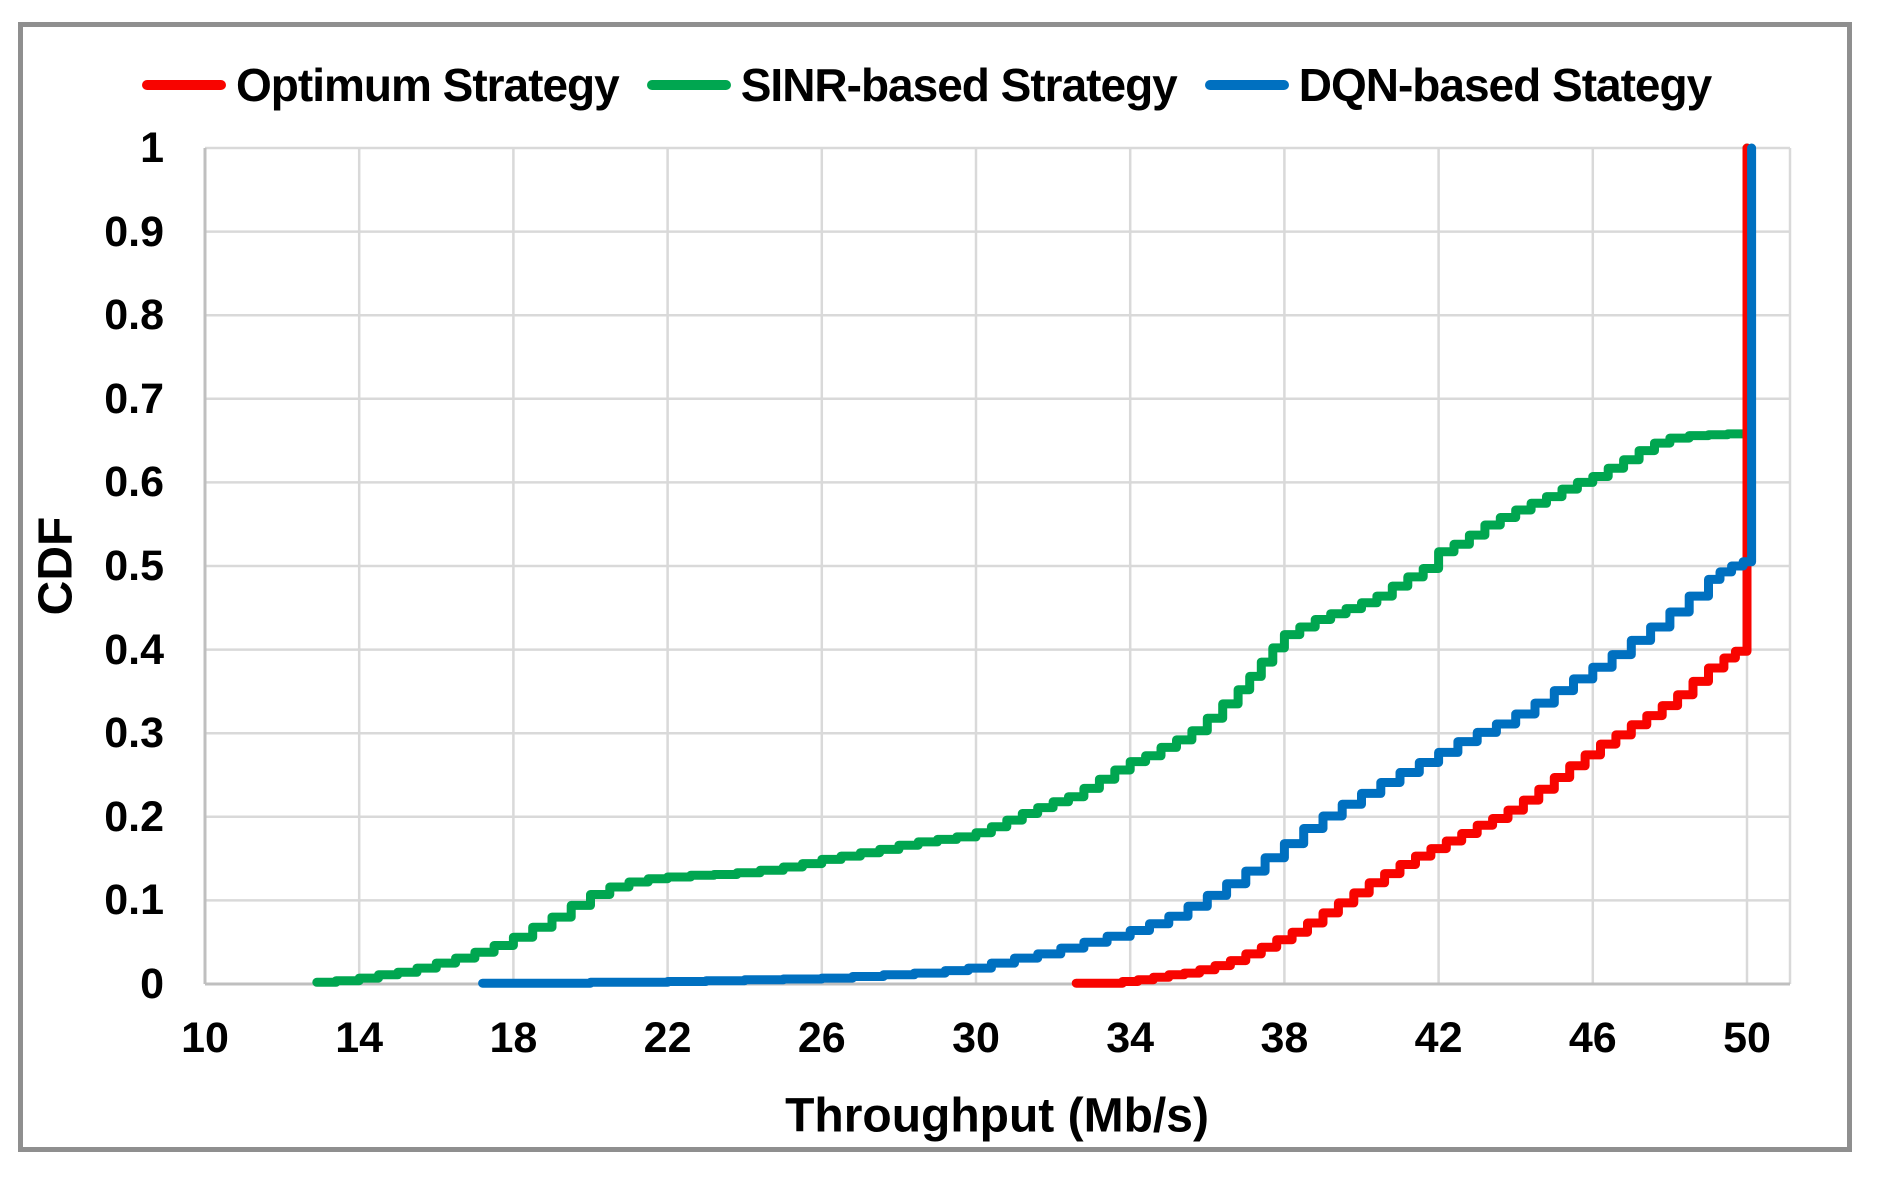 Image resolution: width=1877 pixels, height=1179 pixels. What do you see at coordinates (959, 85) in the screenshot?
I see `legend-label-sinr: SINR-based Strategy` at bounding box center [959, 85].